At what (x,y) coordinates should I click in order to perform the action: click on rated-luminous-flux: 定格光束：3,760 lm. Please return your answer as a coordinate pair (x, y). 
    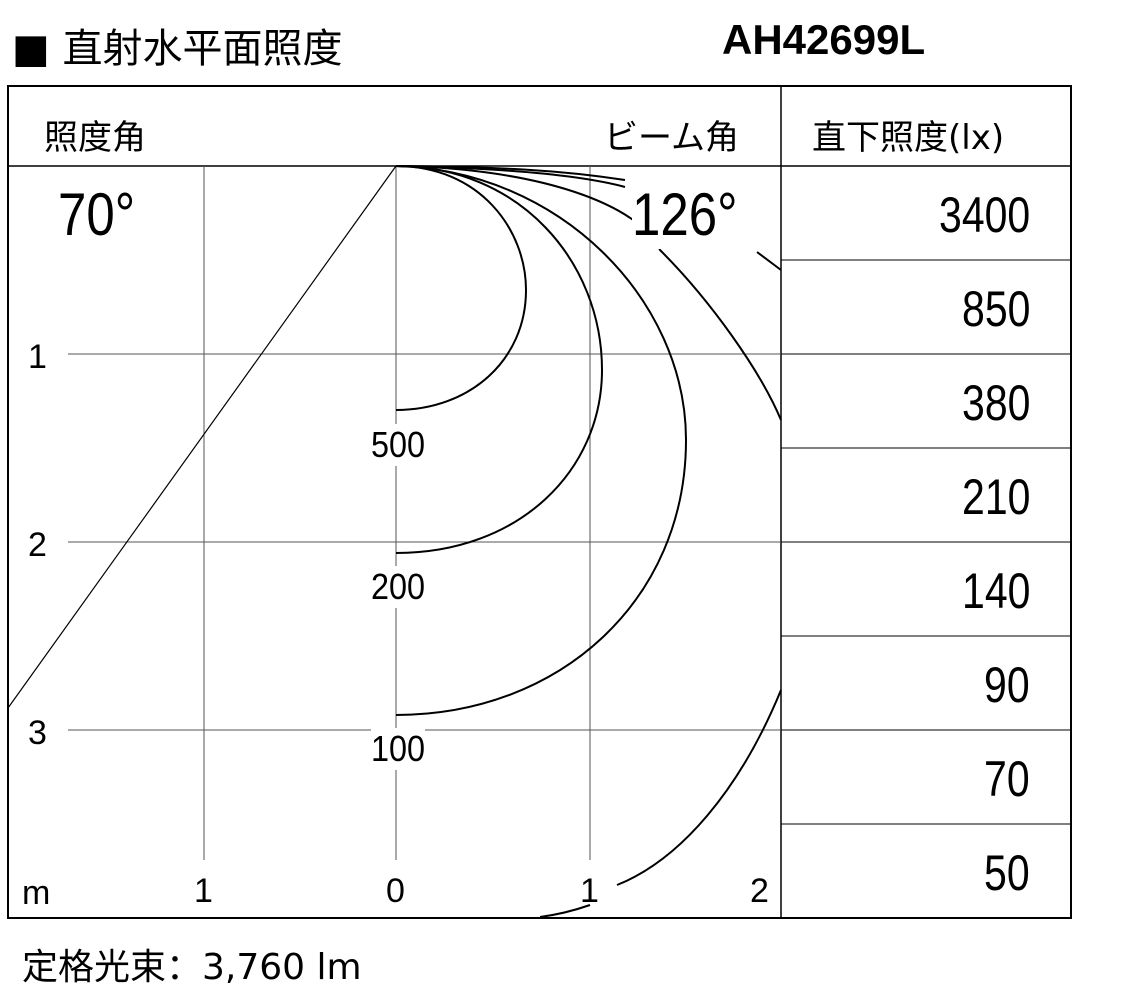
    Looking at the image, I should click on (192, 967).